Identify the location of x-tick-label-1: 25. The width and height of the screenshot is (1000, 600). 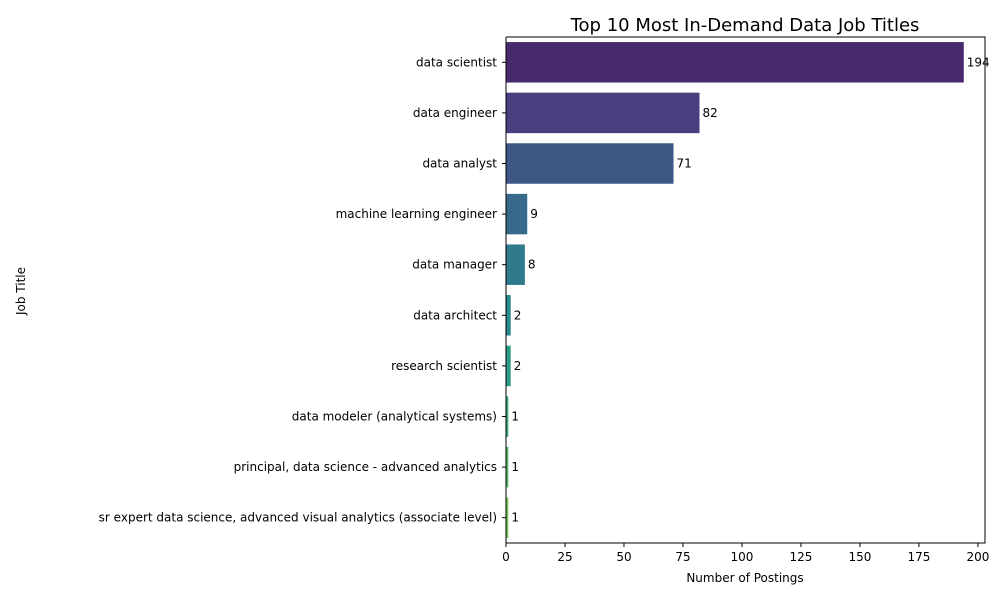
(564, 557).